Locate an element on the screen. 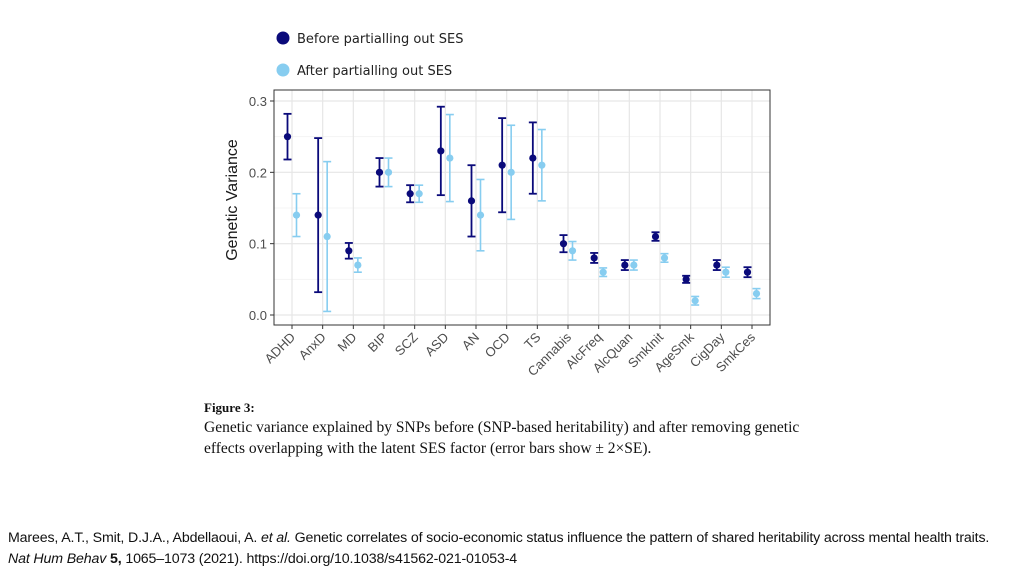 This screenshot has height=576, width=1024. x-tick-label: MD is located at coordinates (347, 342).